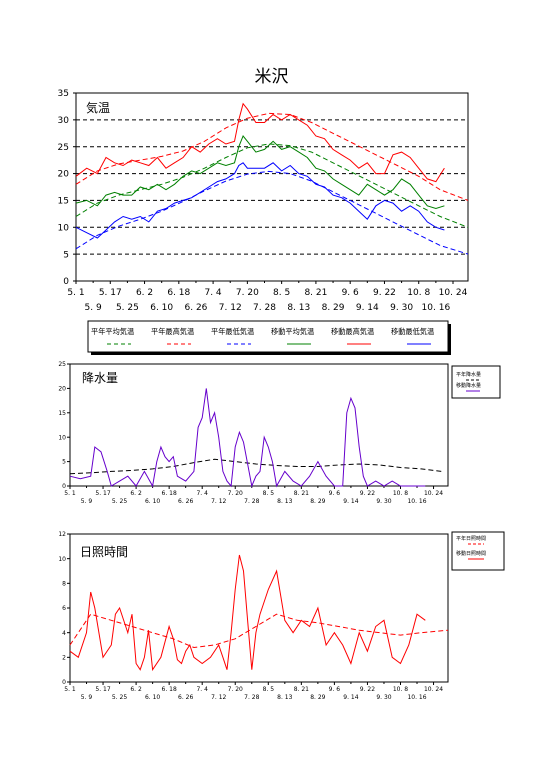 This screenshot has height=768, width=543. I want to click on sunshine-x-tick-label: 10. 8, so click(400, 689).